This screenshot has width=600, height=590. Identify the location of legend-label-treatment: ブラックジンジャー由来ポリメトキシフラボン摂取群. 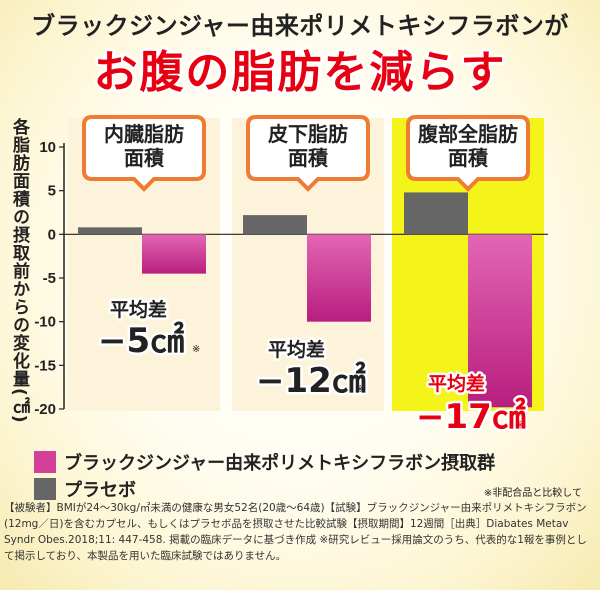
(280, 463).